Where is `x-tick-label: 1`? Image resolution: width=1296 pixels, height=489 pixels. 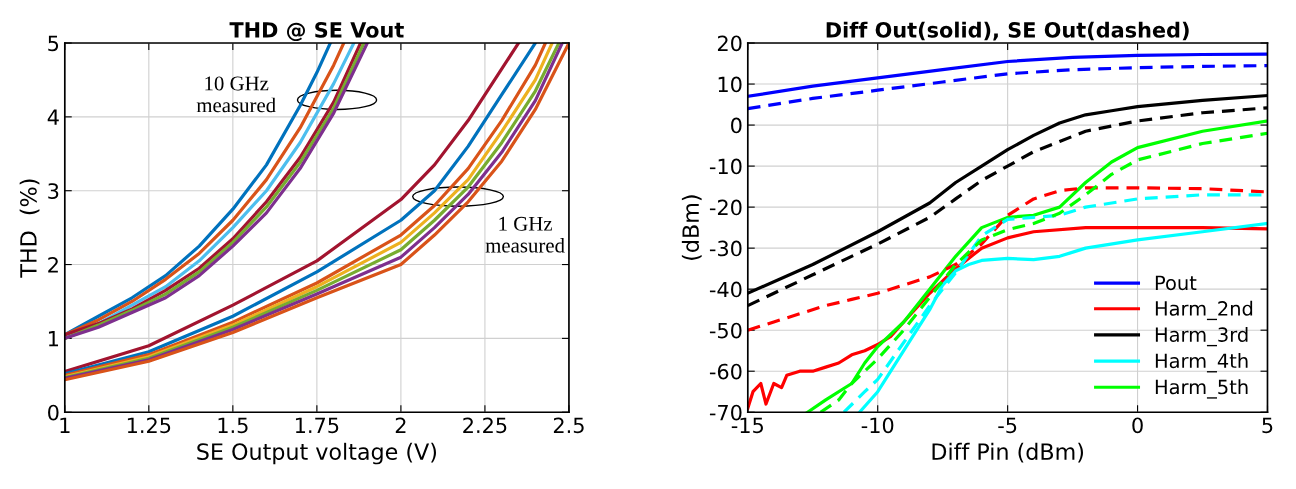
x-tick-label: 1 is located at coordinates (65, 425).